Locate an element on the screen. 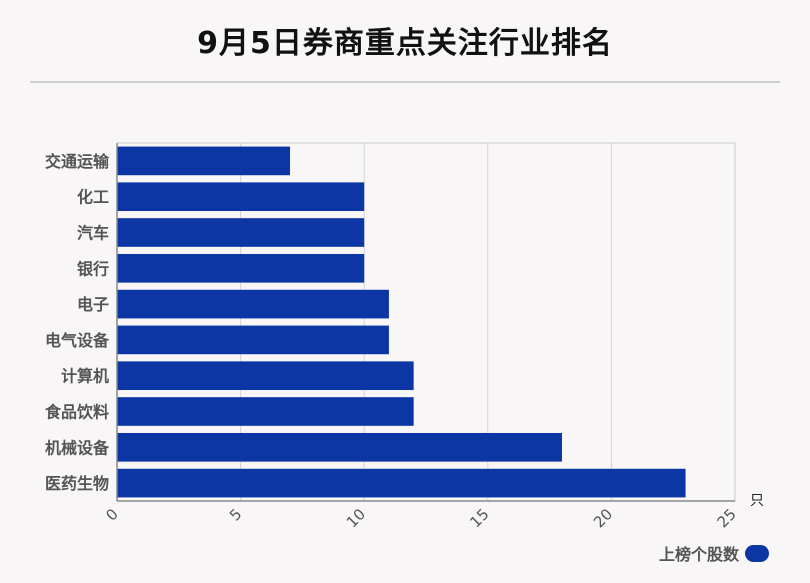  legend-swatch is located at coordinates (757, 553).